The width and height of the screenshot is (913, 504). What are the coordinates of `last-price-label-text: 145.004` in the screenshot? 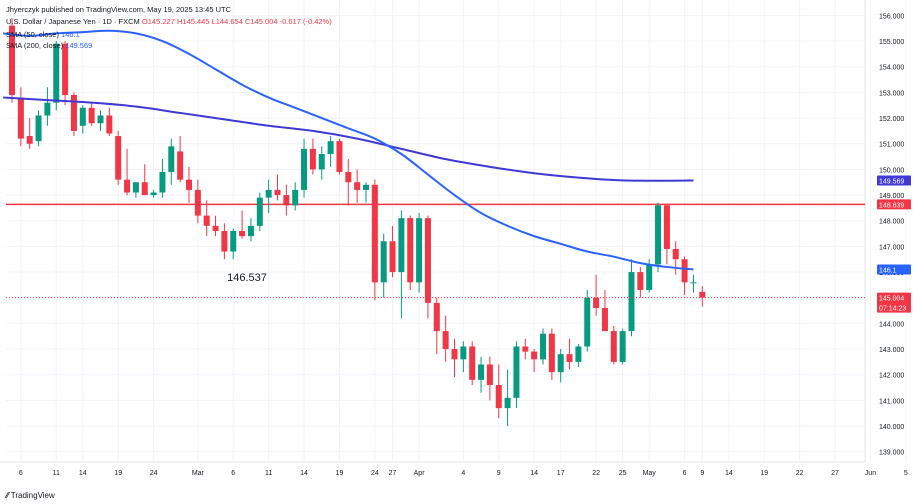 It's located at (891, 299).